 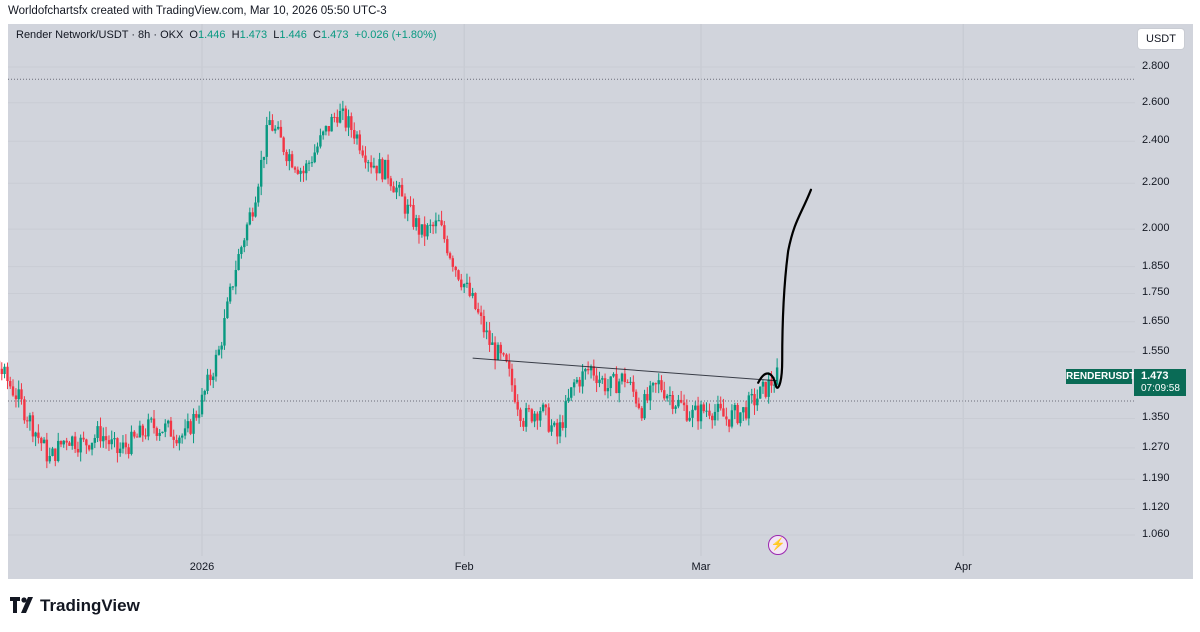 What do you see at coordinates (778, 545) in the screenshot?
I see `lightning-icon: ⚡` at bounding box center [778, 545].